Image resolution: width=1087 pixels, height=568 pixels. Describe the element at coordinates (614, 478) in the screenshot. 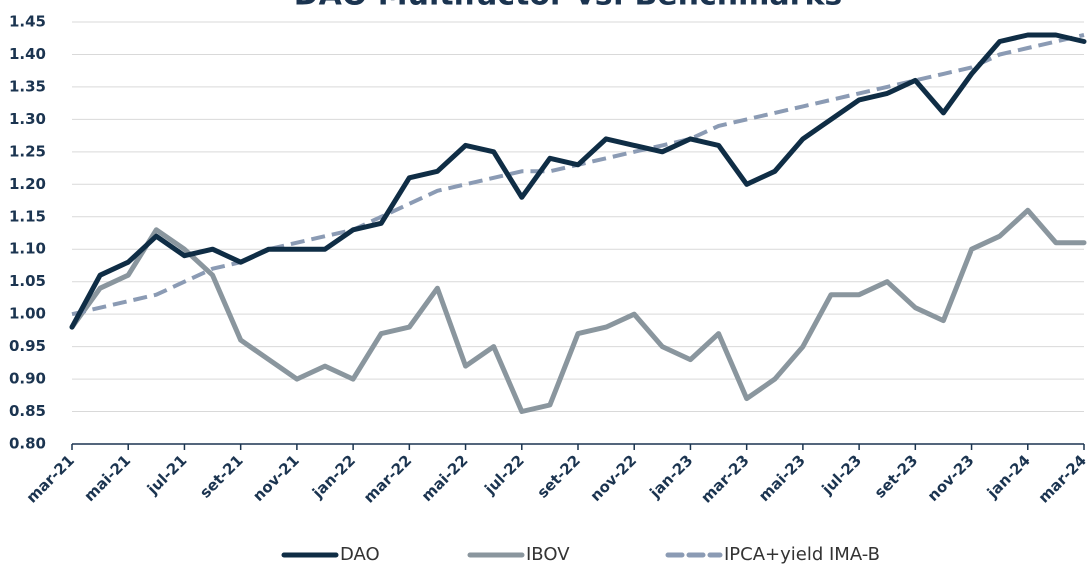

I see `x-tick-label: nov-22` at that location.